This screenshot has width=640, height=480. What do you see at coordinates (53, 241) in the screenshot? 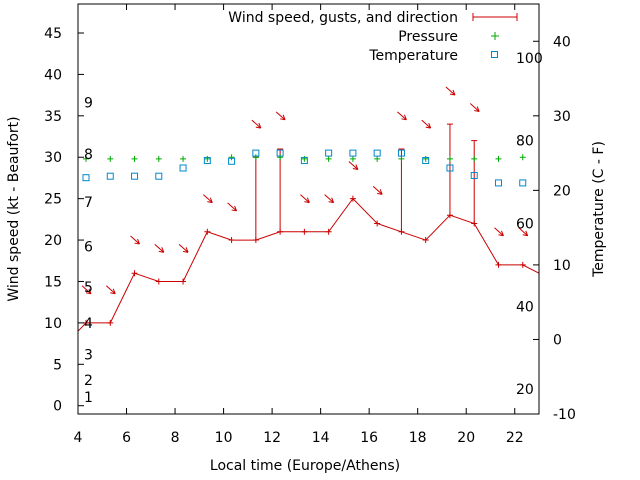
I see `y-tick-label: 20` at bounding box center [53, 241].